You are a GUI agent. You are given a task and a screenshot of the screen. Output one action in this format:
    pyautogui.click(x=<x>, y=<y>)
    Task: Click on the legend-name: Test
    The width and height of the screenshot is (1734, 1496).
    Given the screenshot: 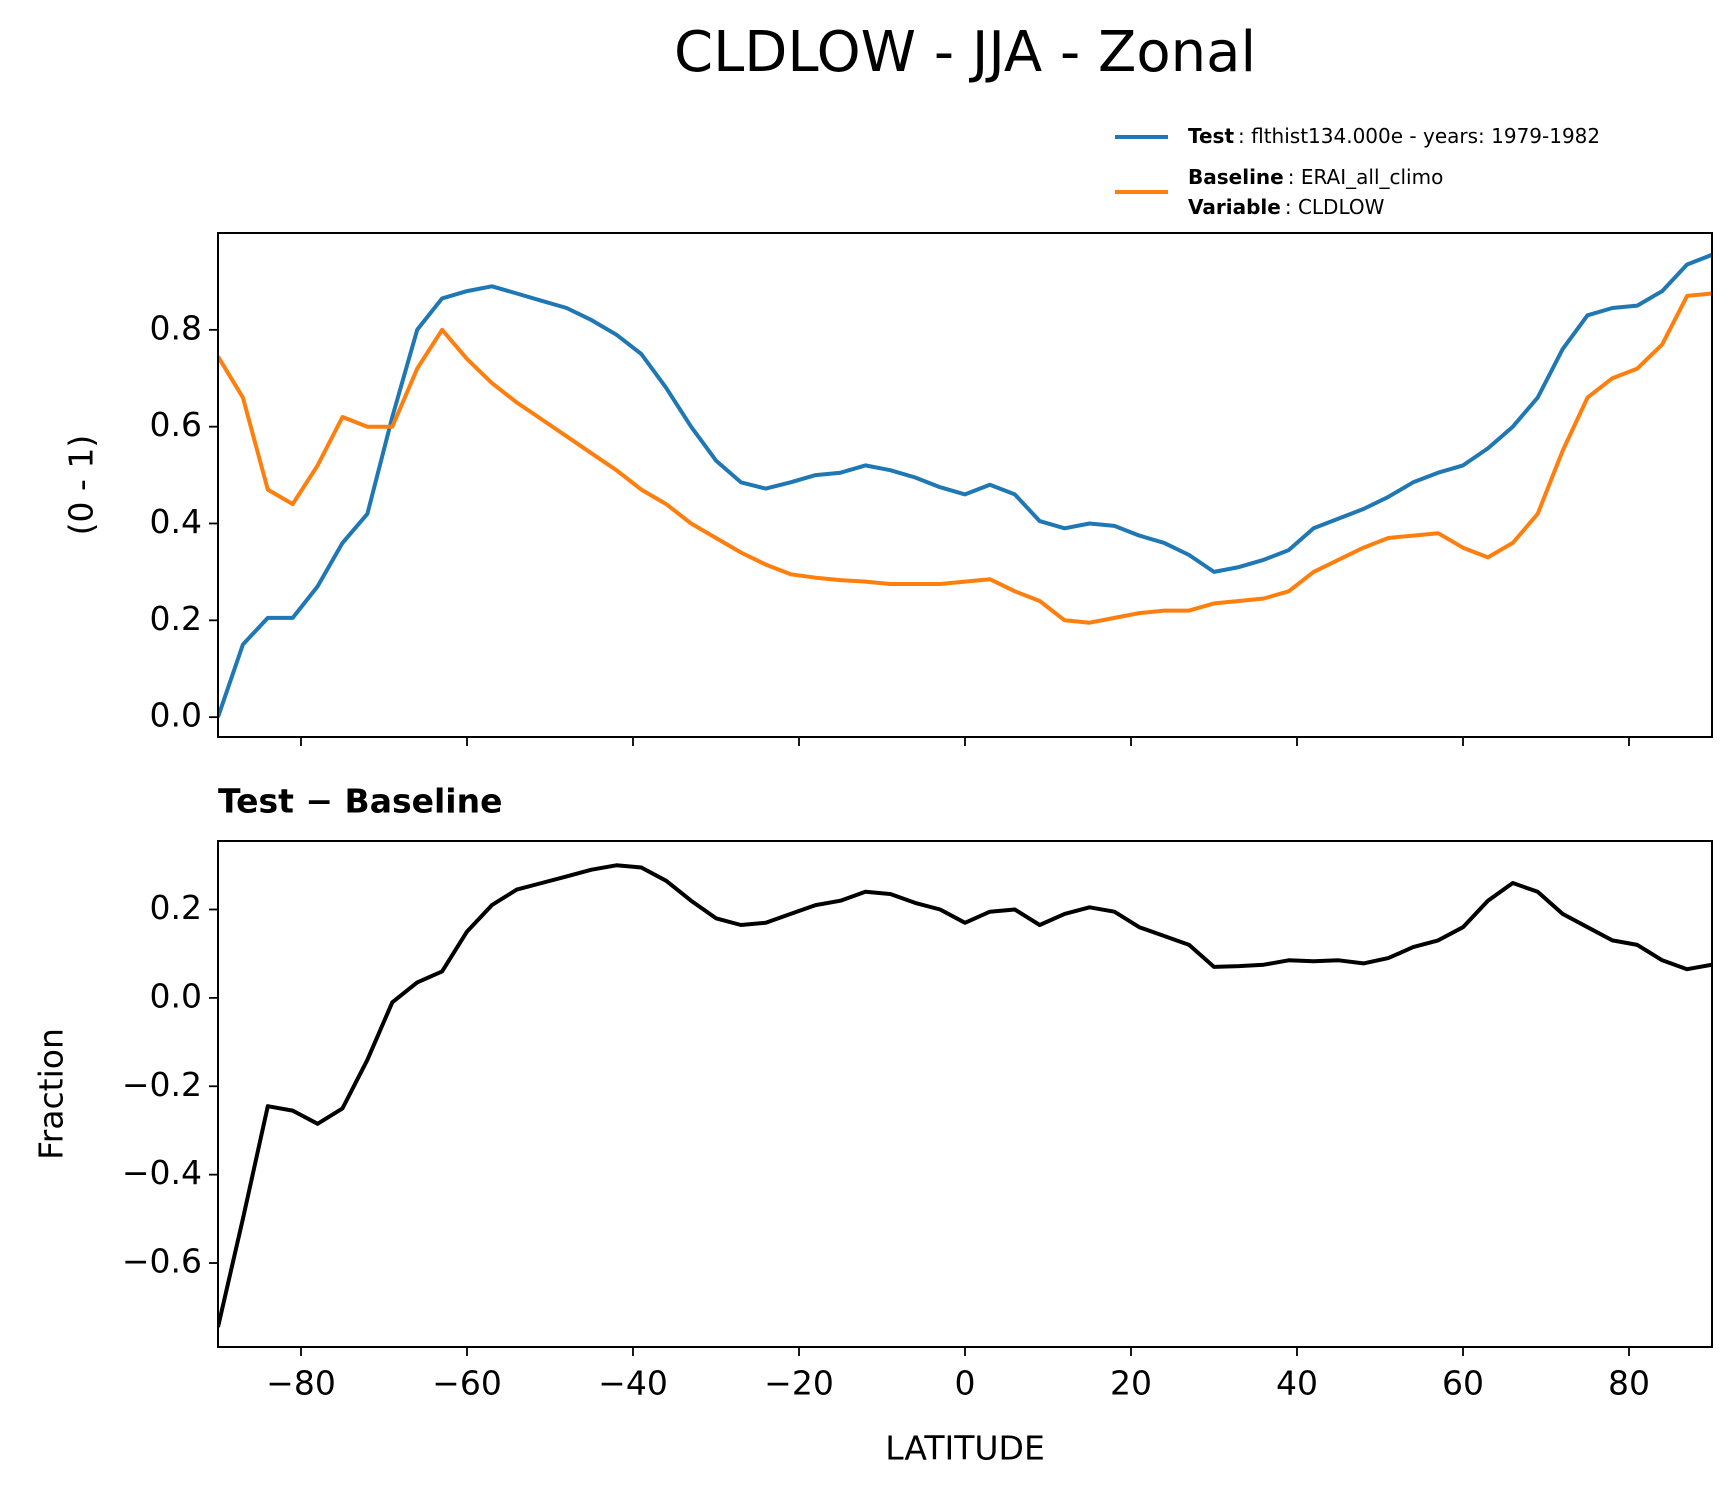 What is the action you would take?
    pyautogui.click(x=1211, y=136)
    